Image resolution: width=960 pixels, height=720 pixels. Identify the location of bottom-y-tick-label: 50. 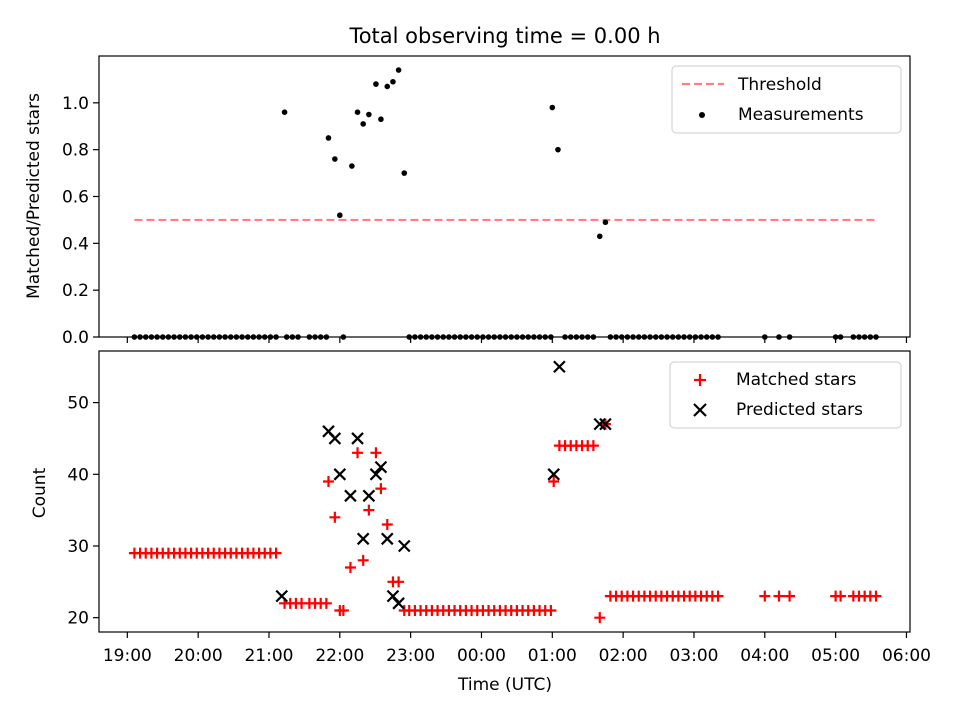
(78, 404).